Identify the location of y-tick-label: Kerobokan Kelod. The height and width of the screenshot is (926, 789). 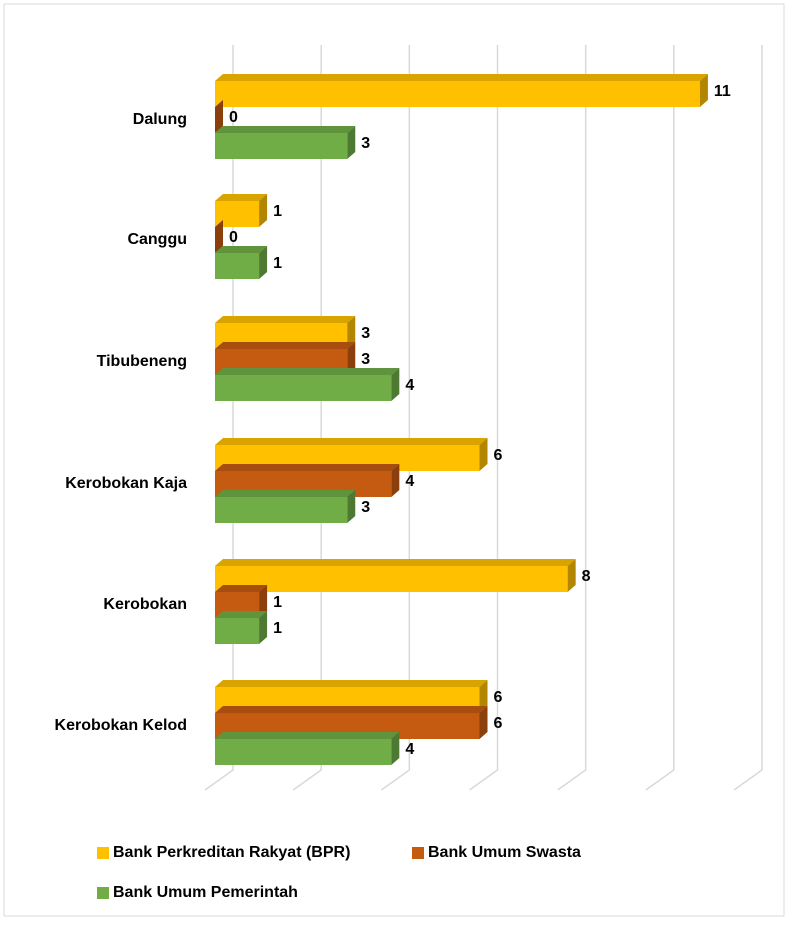
(121, 725).